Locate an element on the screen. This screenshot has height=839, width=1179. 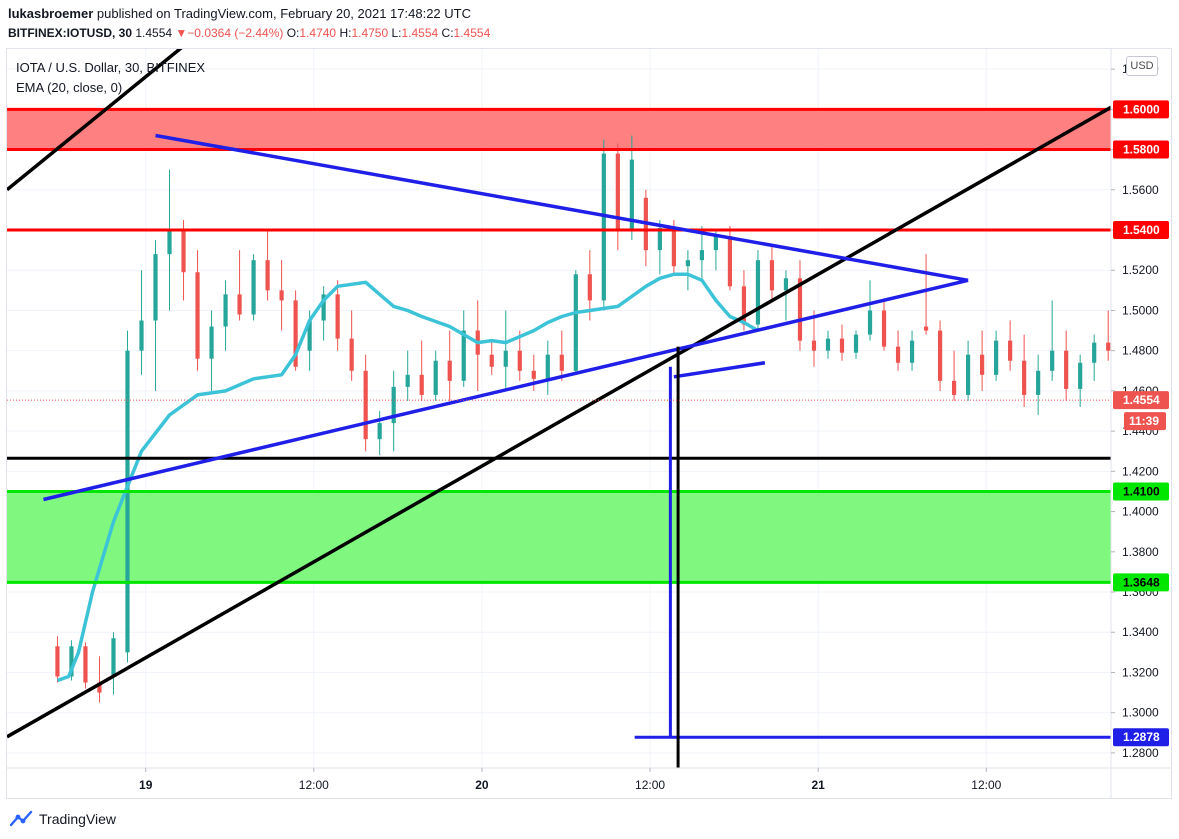
tradingview-brand: TradingView is located at coordinates (63, 819).